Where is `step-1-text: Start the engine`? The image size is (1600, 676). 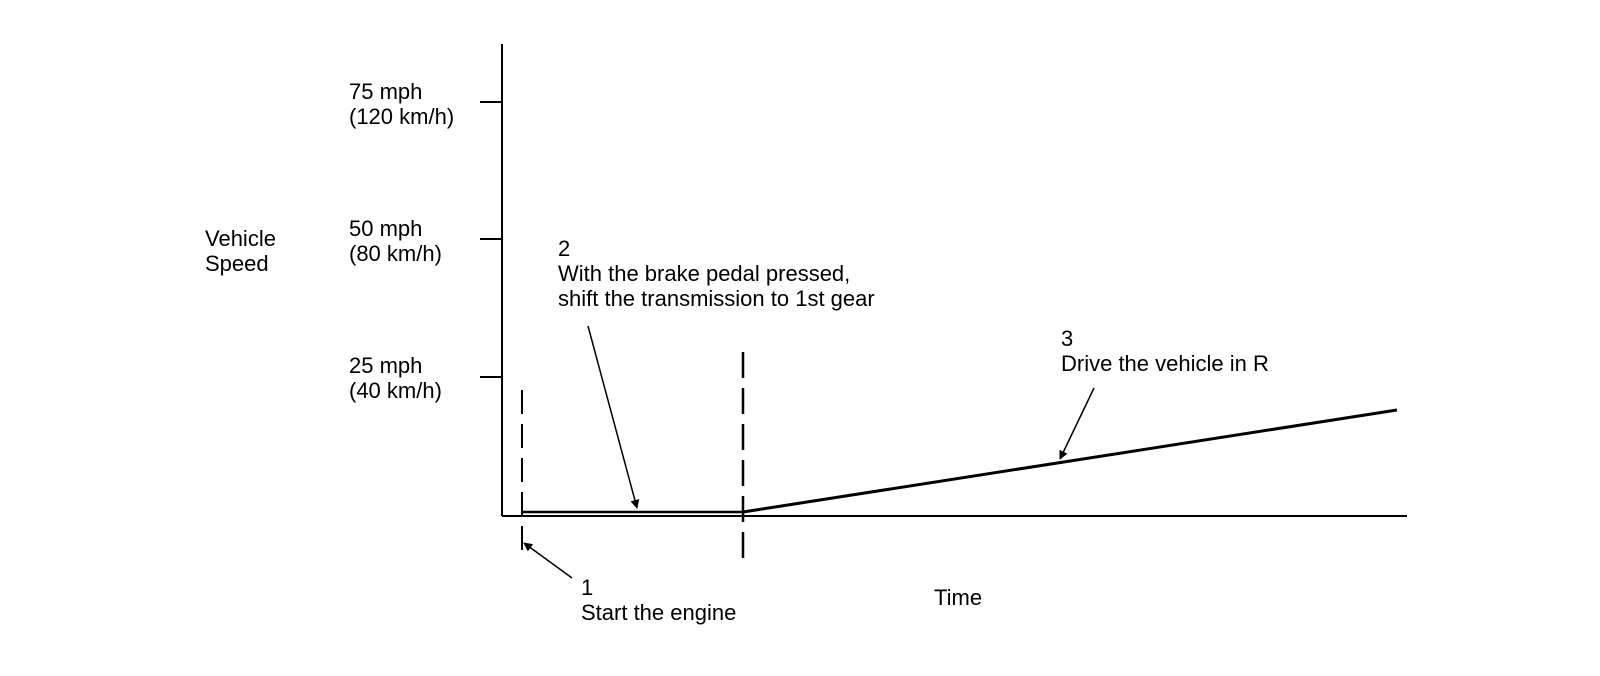 step-1-text: Start the engine is located at coordinates (659, 612).